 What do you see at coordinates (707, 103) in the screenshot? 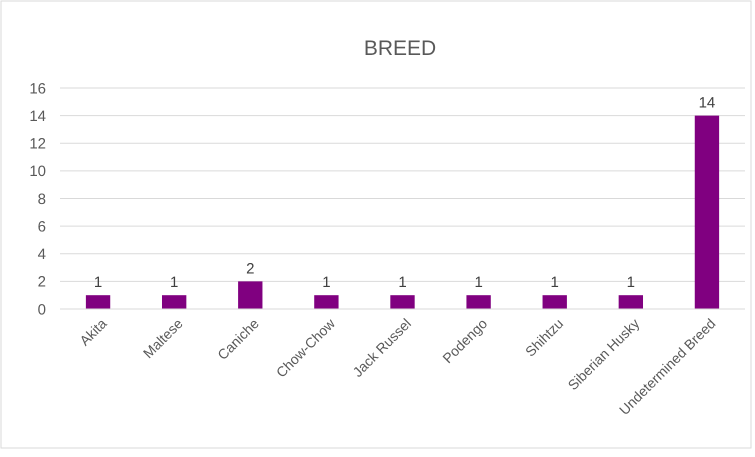
I see `data-label: 14` at bounding box center [707, 103].